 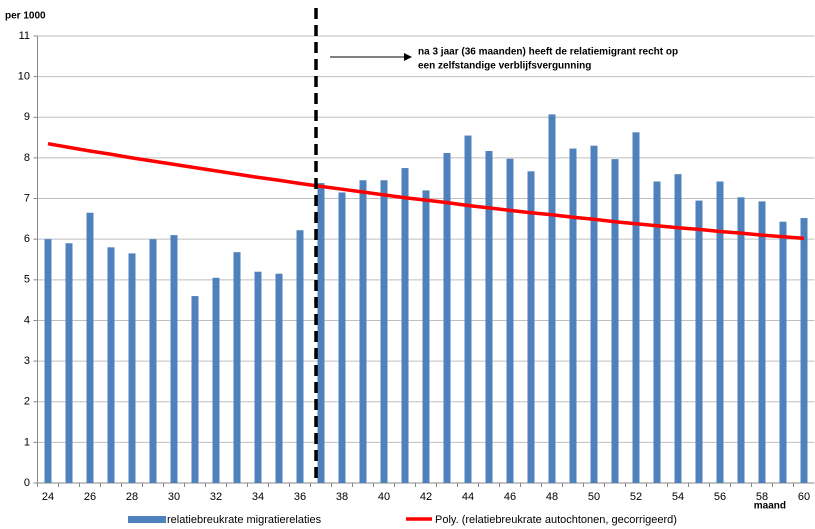 What do you see at coordinates (174, 497) in the screenshot?
I see `x-tick-label: 30` at bounding box center [174, 497].